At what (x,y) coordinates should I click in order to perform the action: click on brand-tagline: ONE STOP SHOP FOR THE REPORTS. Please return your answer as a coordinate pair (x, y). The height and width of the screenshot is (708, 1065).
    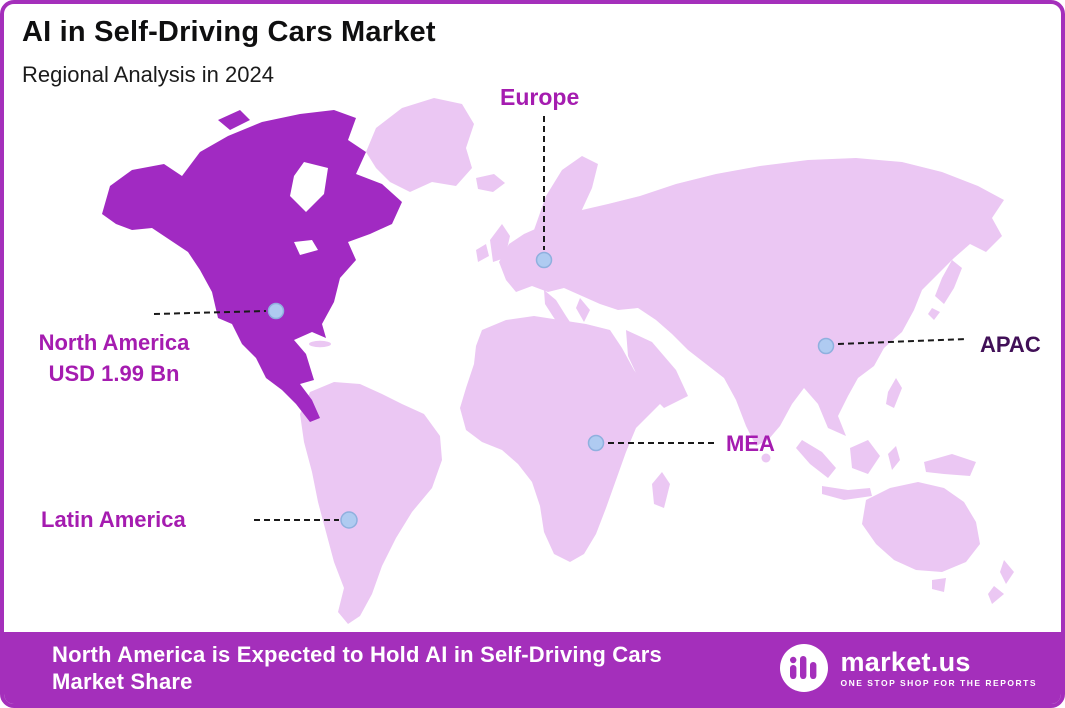
    Looking at the image, I should click on (938, 683).